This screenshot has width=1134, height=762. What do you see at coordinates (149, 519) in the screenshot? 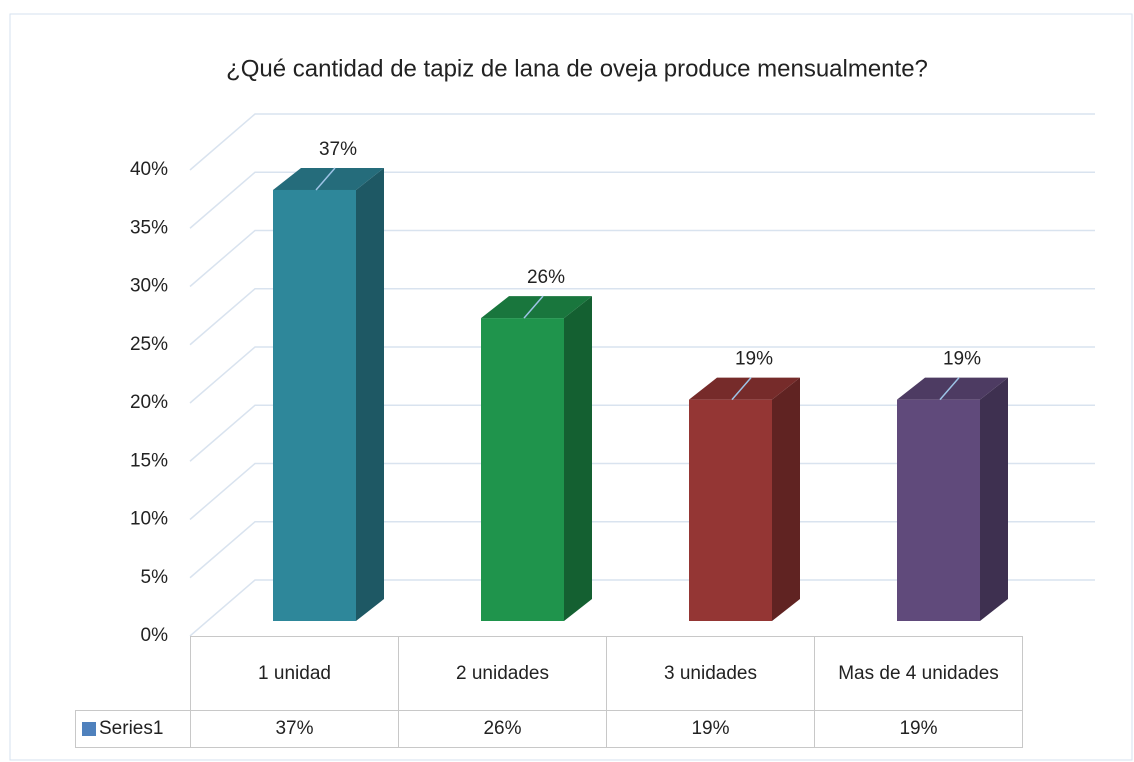
I see `y-tick-label: 10%` at bounding box center [149, 519].